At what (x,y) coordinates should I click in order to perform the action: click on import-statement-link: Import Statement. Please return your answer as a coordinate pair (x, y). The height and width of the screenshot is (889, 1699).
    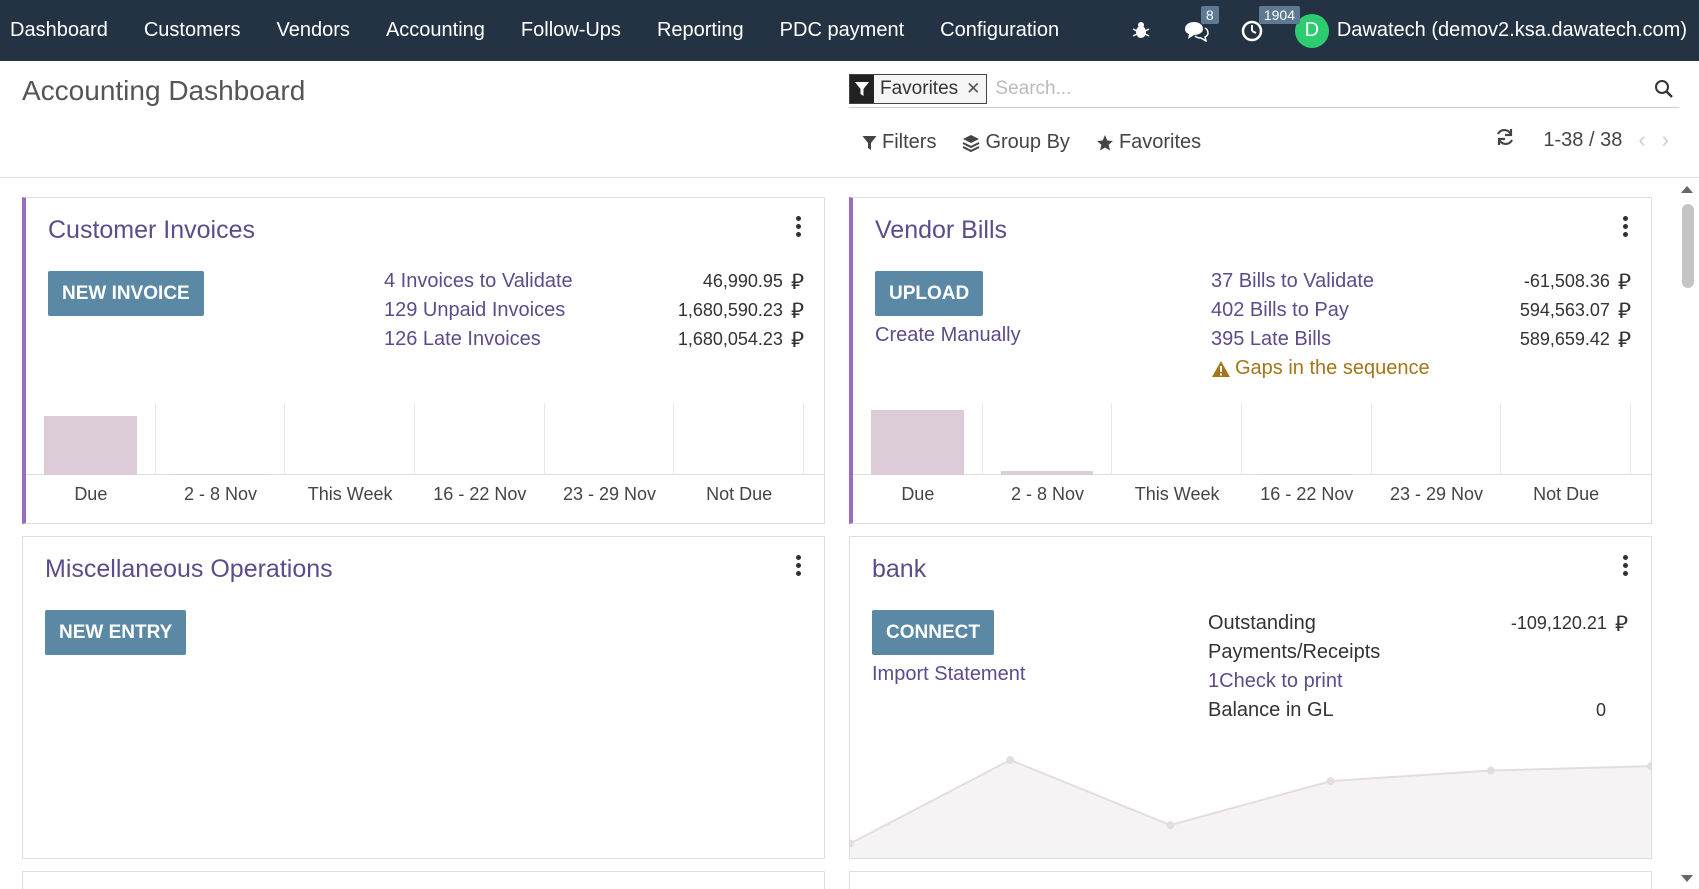
    Looking at the image, I should click on (949, 674).